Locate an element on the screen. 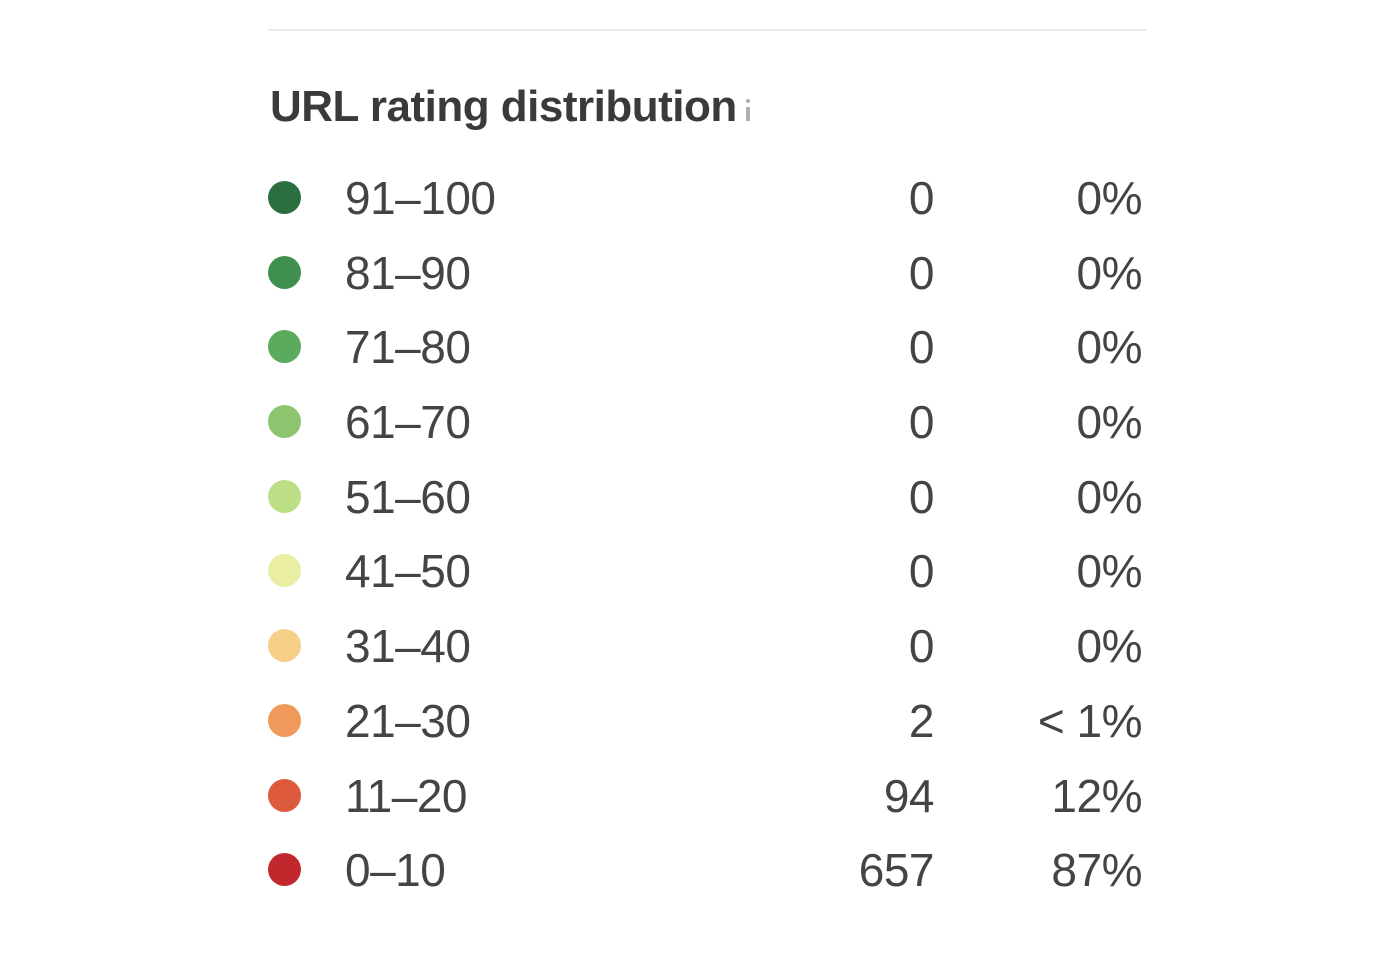 This screenshot has height=960, width=1394. panel-title: URL rating distribution is located at coordinates (503, 106).